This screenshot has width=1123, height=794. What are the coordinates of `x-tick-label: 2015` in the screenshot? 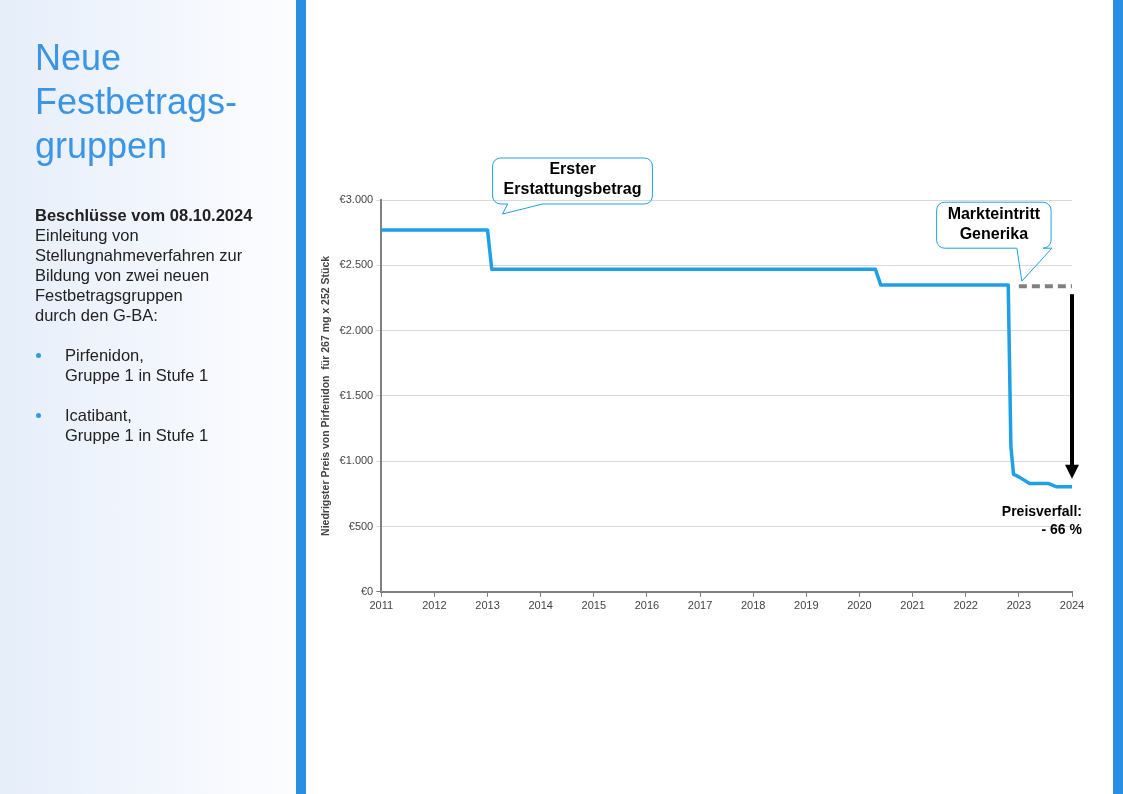 It's located at (594, 605).